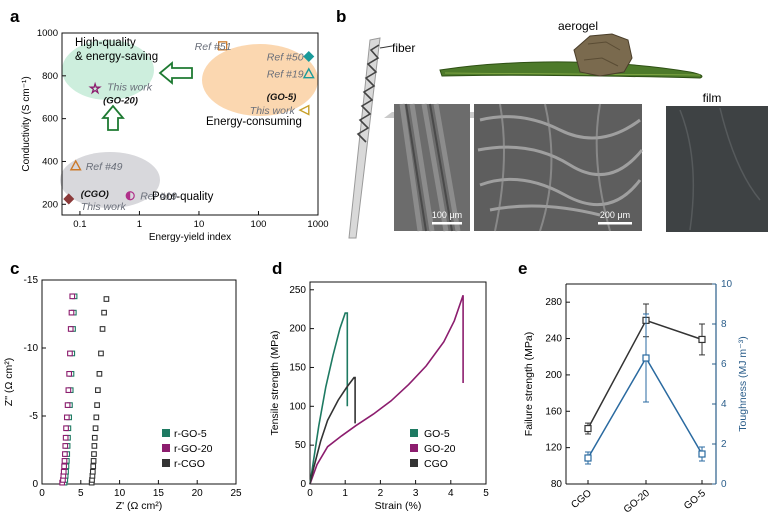  Describe the element at coordinates (79, 224) in the screenshot. I see `x-tick-label-a-0: 0.1` at that location.